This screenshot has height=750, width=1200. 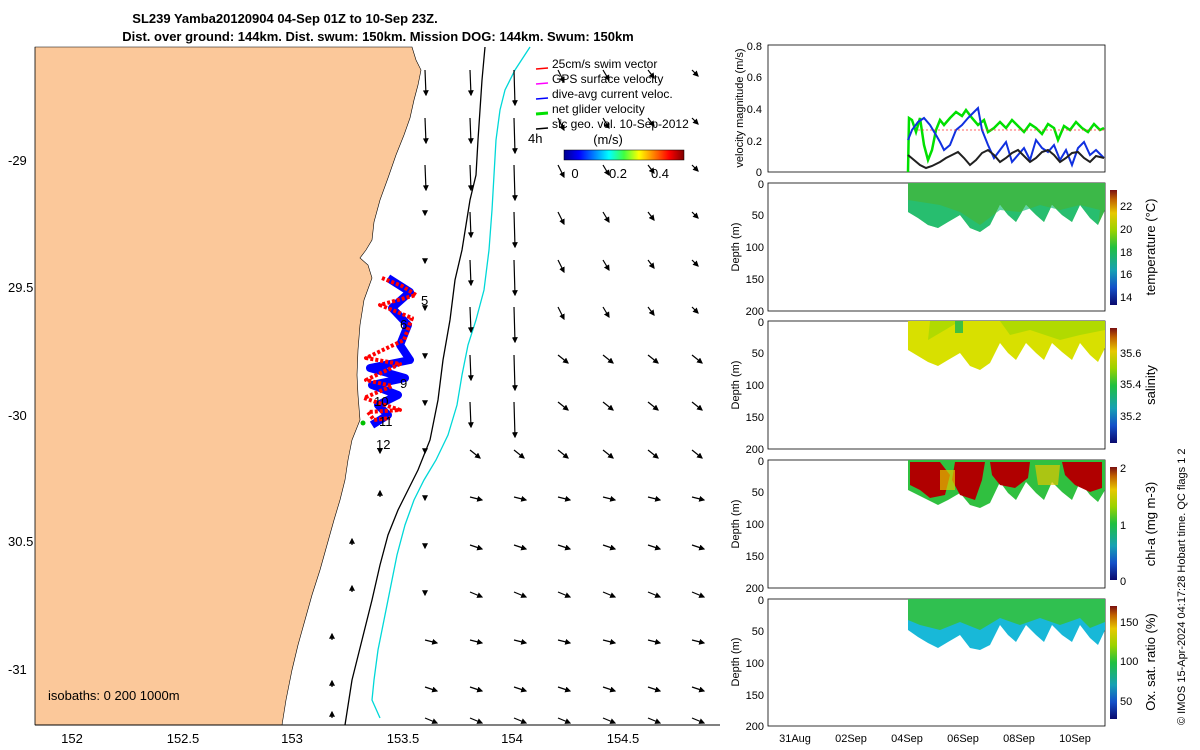 I want to click on y-tick: -31, so click(x=17, y=669).